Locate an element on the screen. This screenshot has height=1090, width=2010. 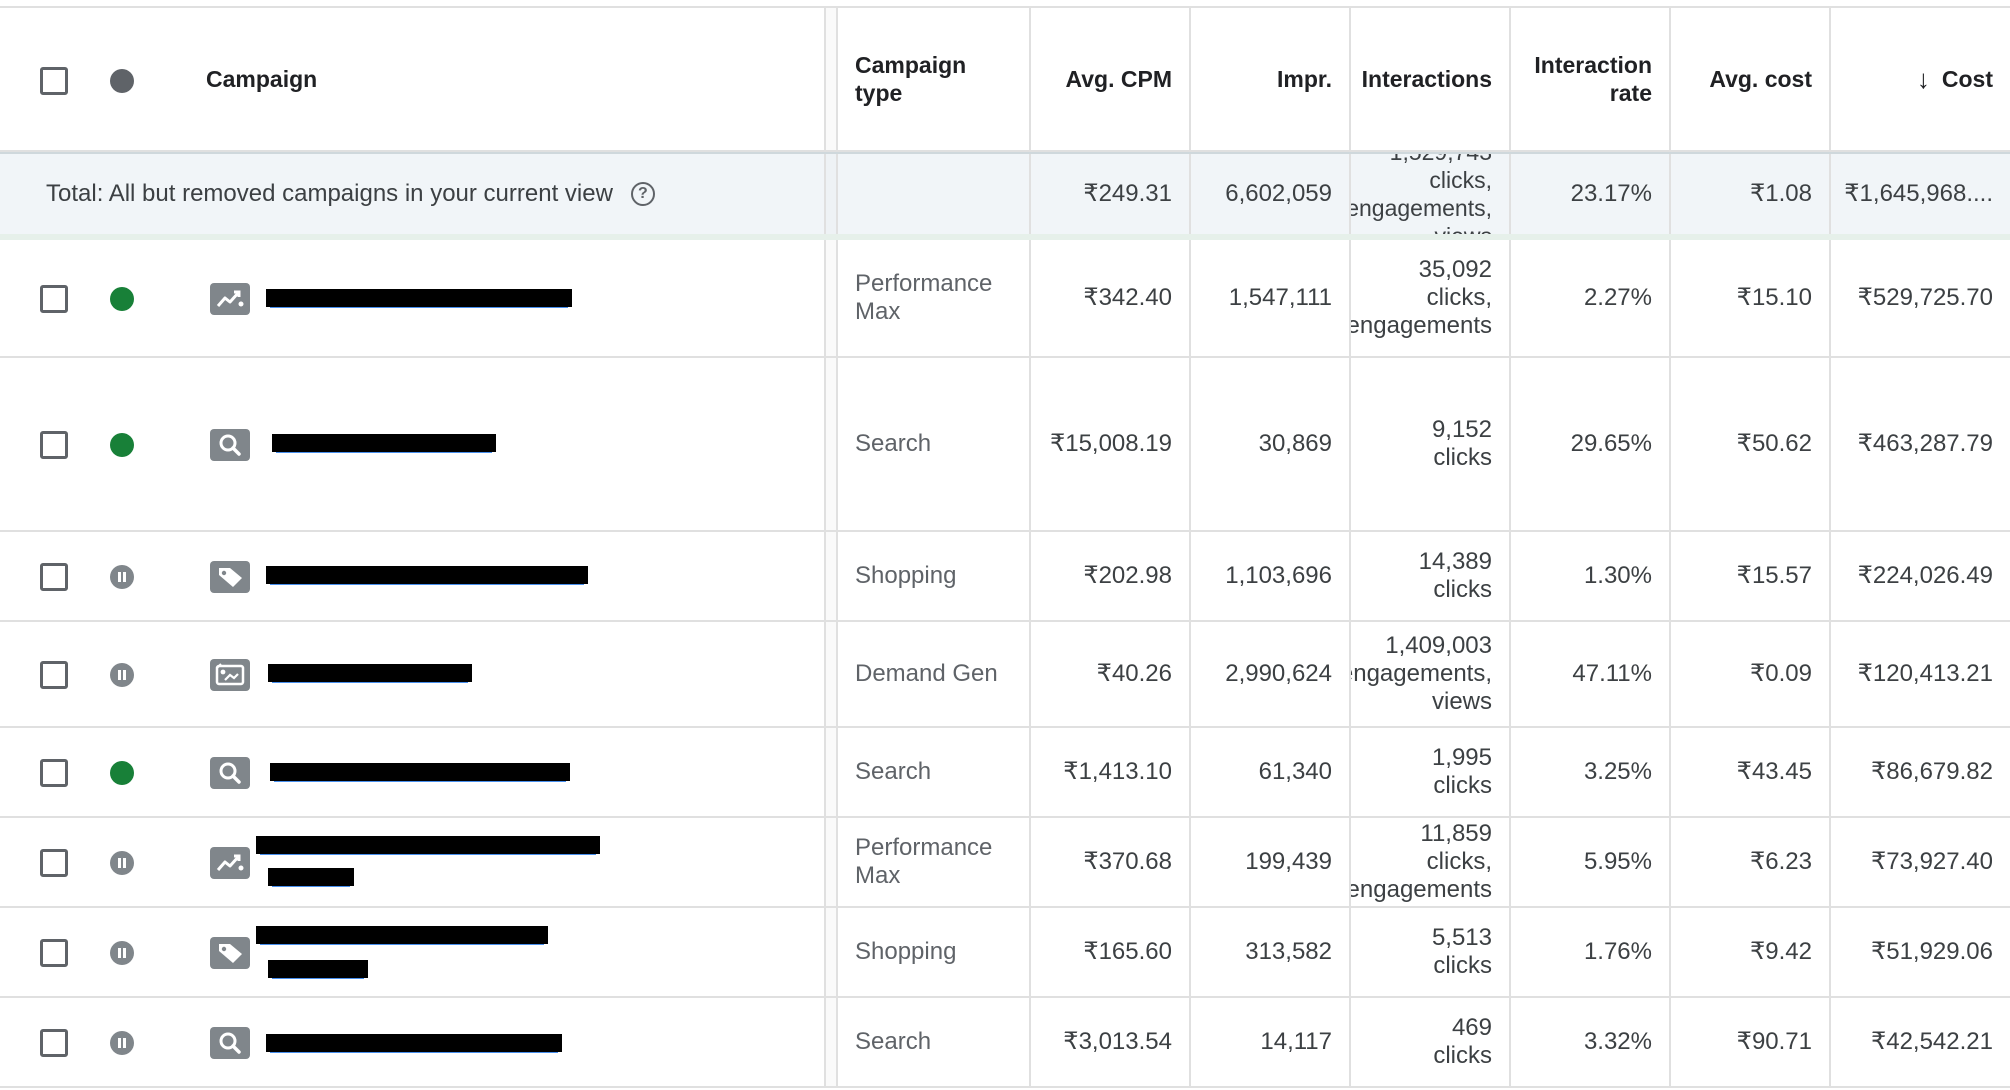
interactions: 35,092 clicks, engagements is located at coordinates (1431, 298).